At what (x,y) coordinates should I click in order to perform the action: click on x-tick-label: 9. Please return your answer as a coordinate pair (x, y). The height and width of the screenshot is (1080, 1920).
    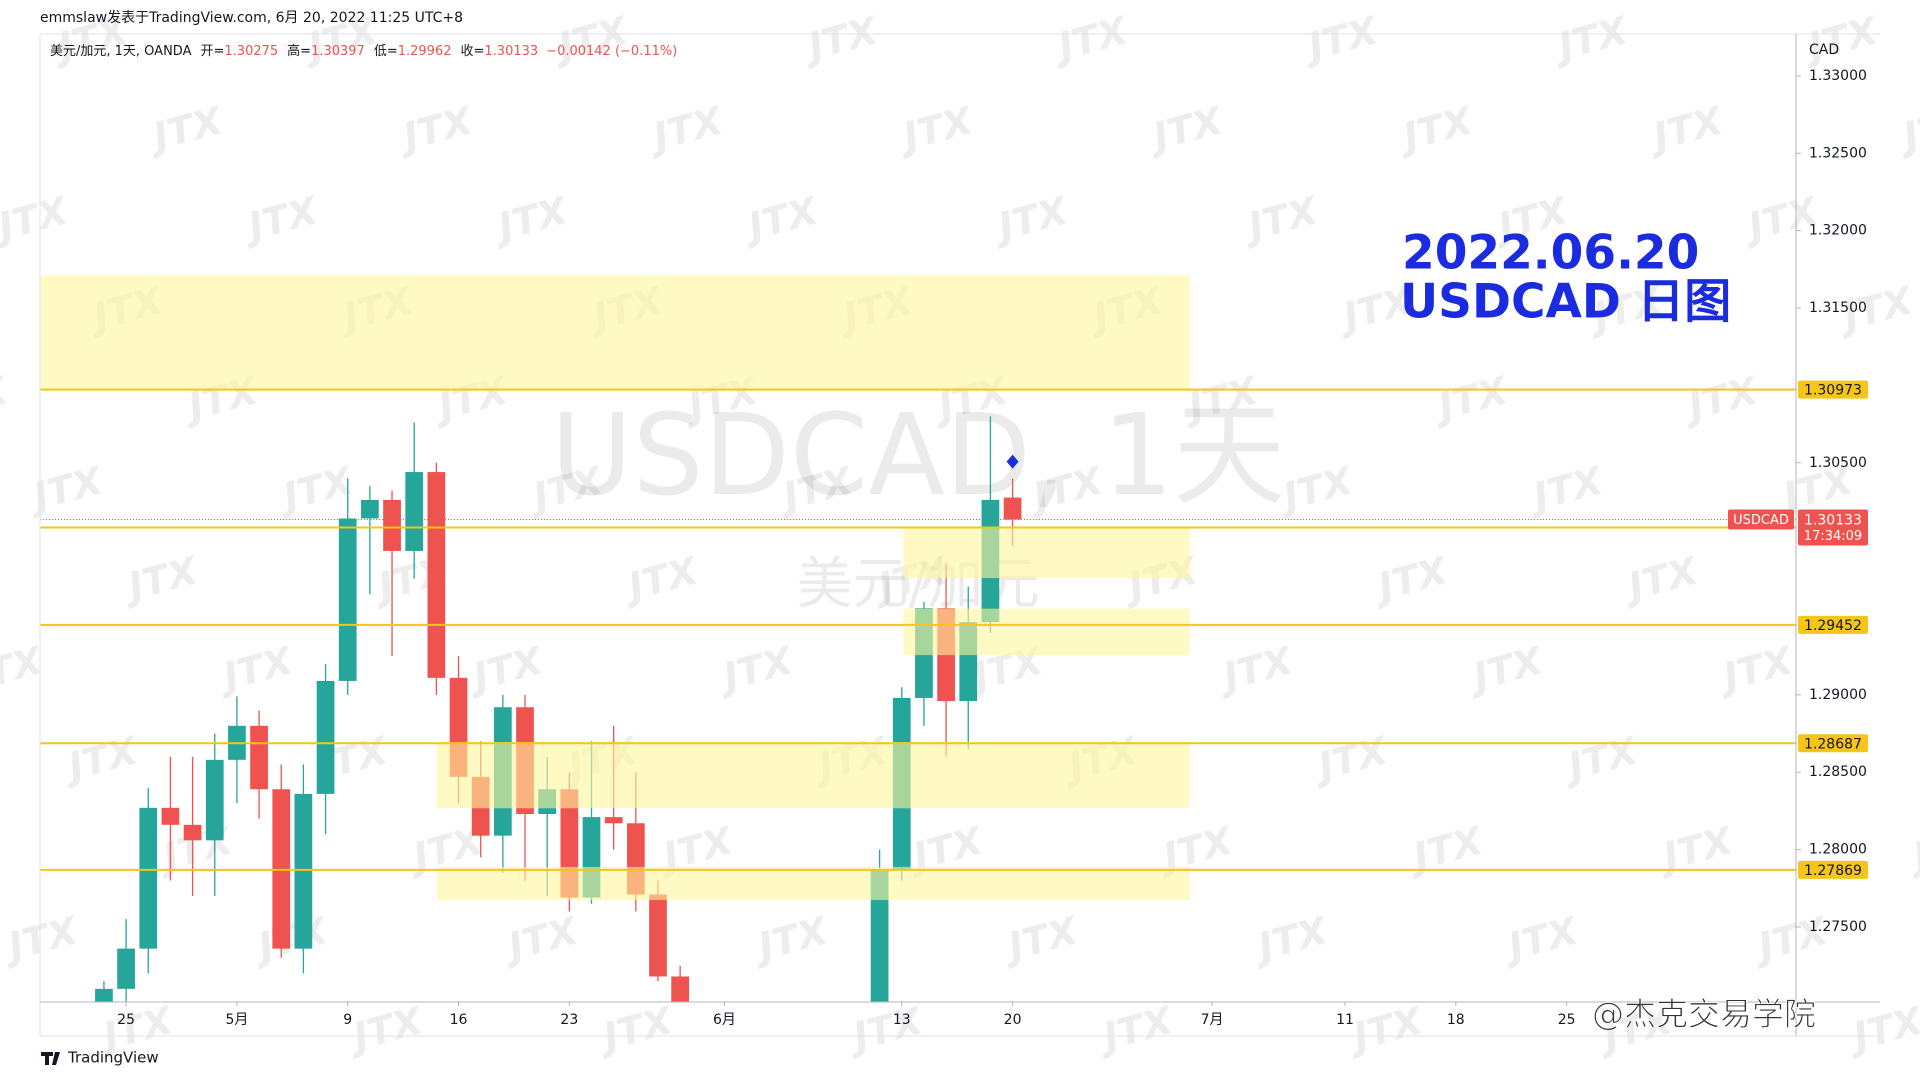
    Looking at the image, I should click on (347, 1020).